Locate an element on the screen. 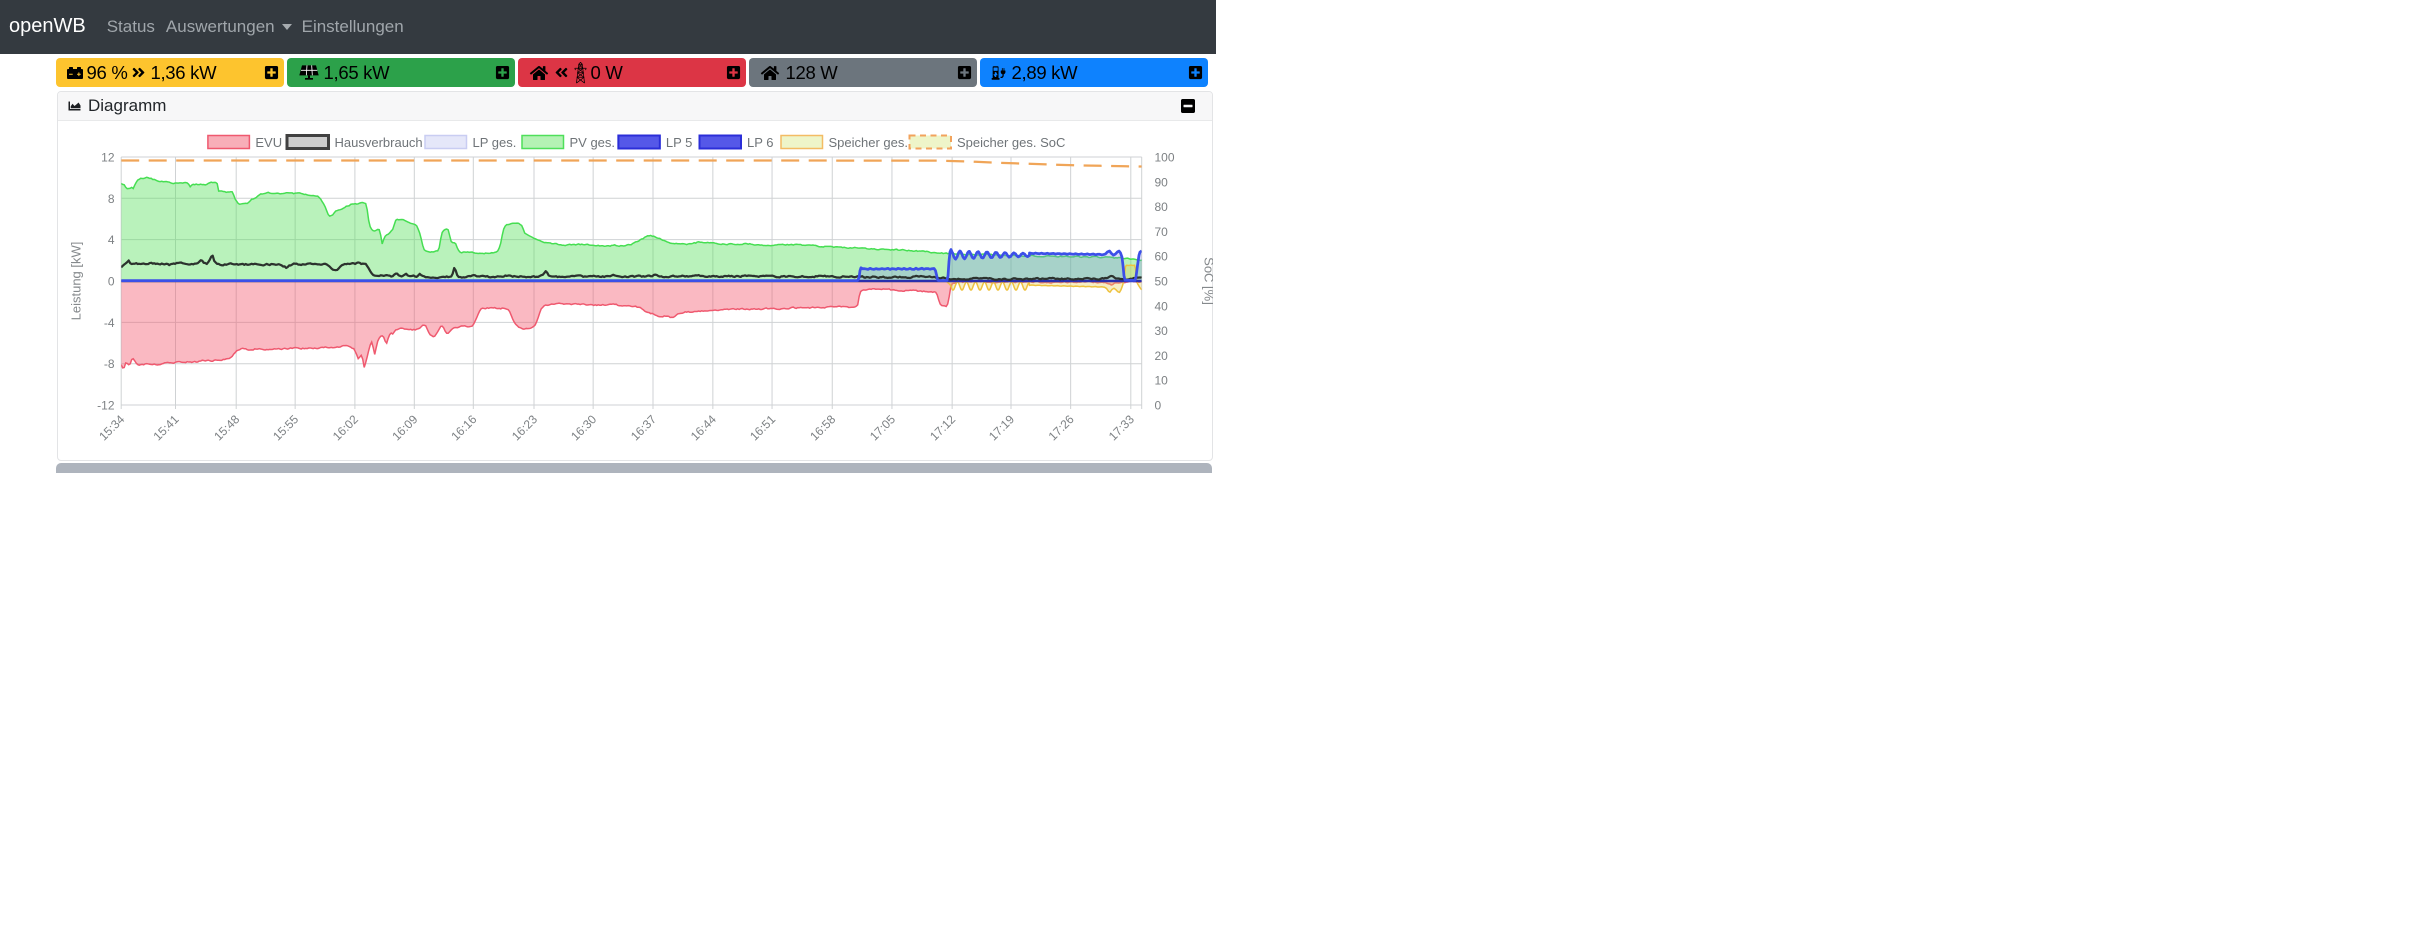 This screenshot has width=2432, height=932. svg-text: 15:34 is located at coordinates (111, 427).